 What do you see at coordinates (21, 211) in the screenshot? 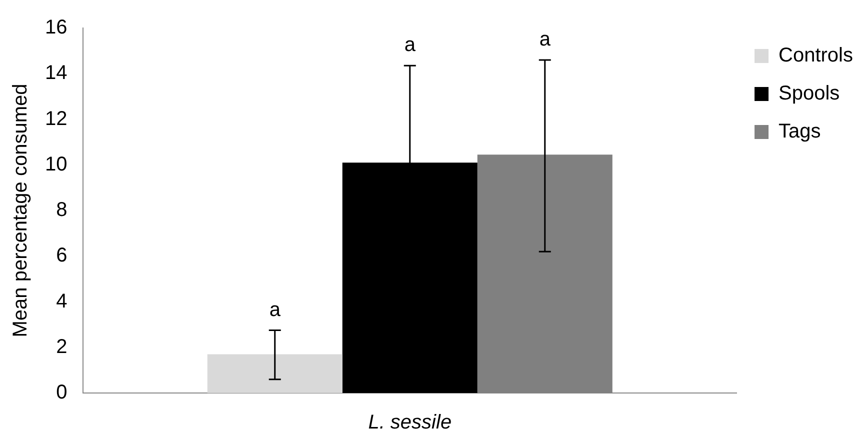
I see `y-axis-title: Mean percentage consumed` at bounding box center [21, 211].